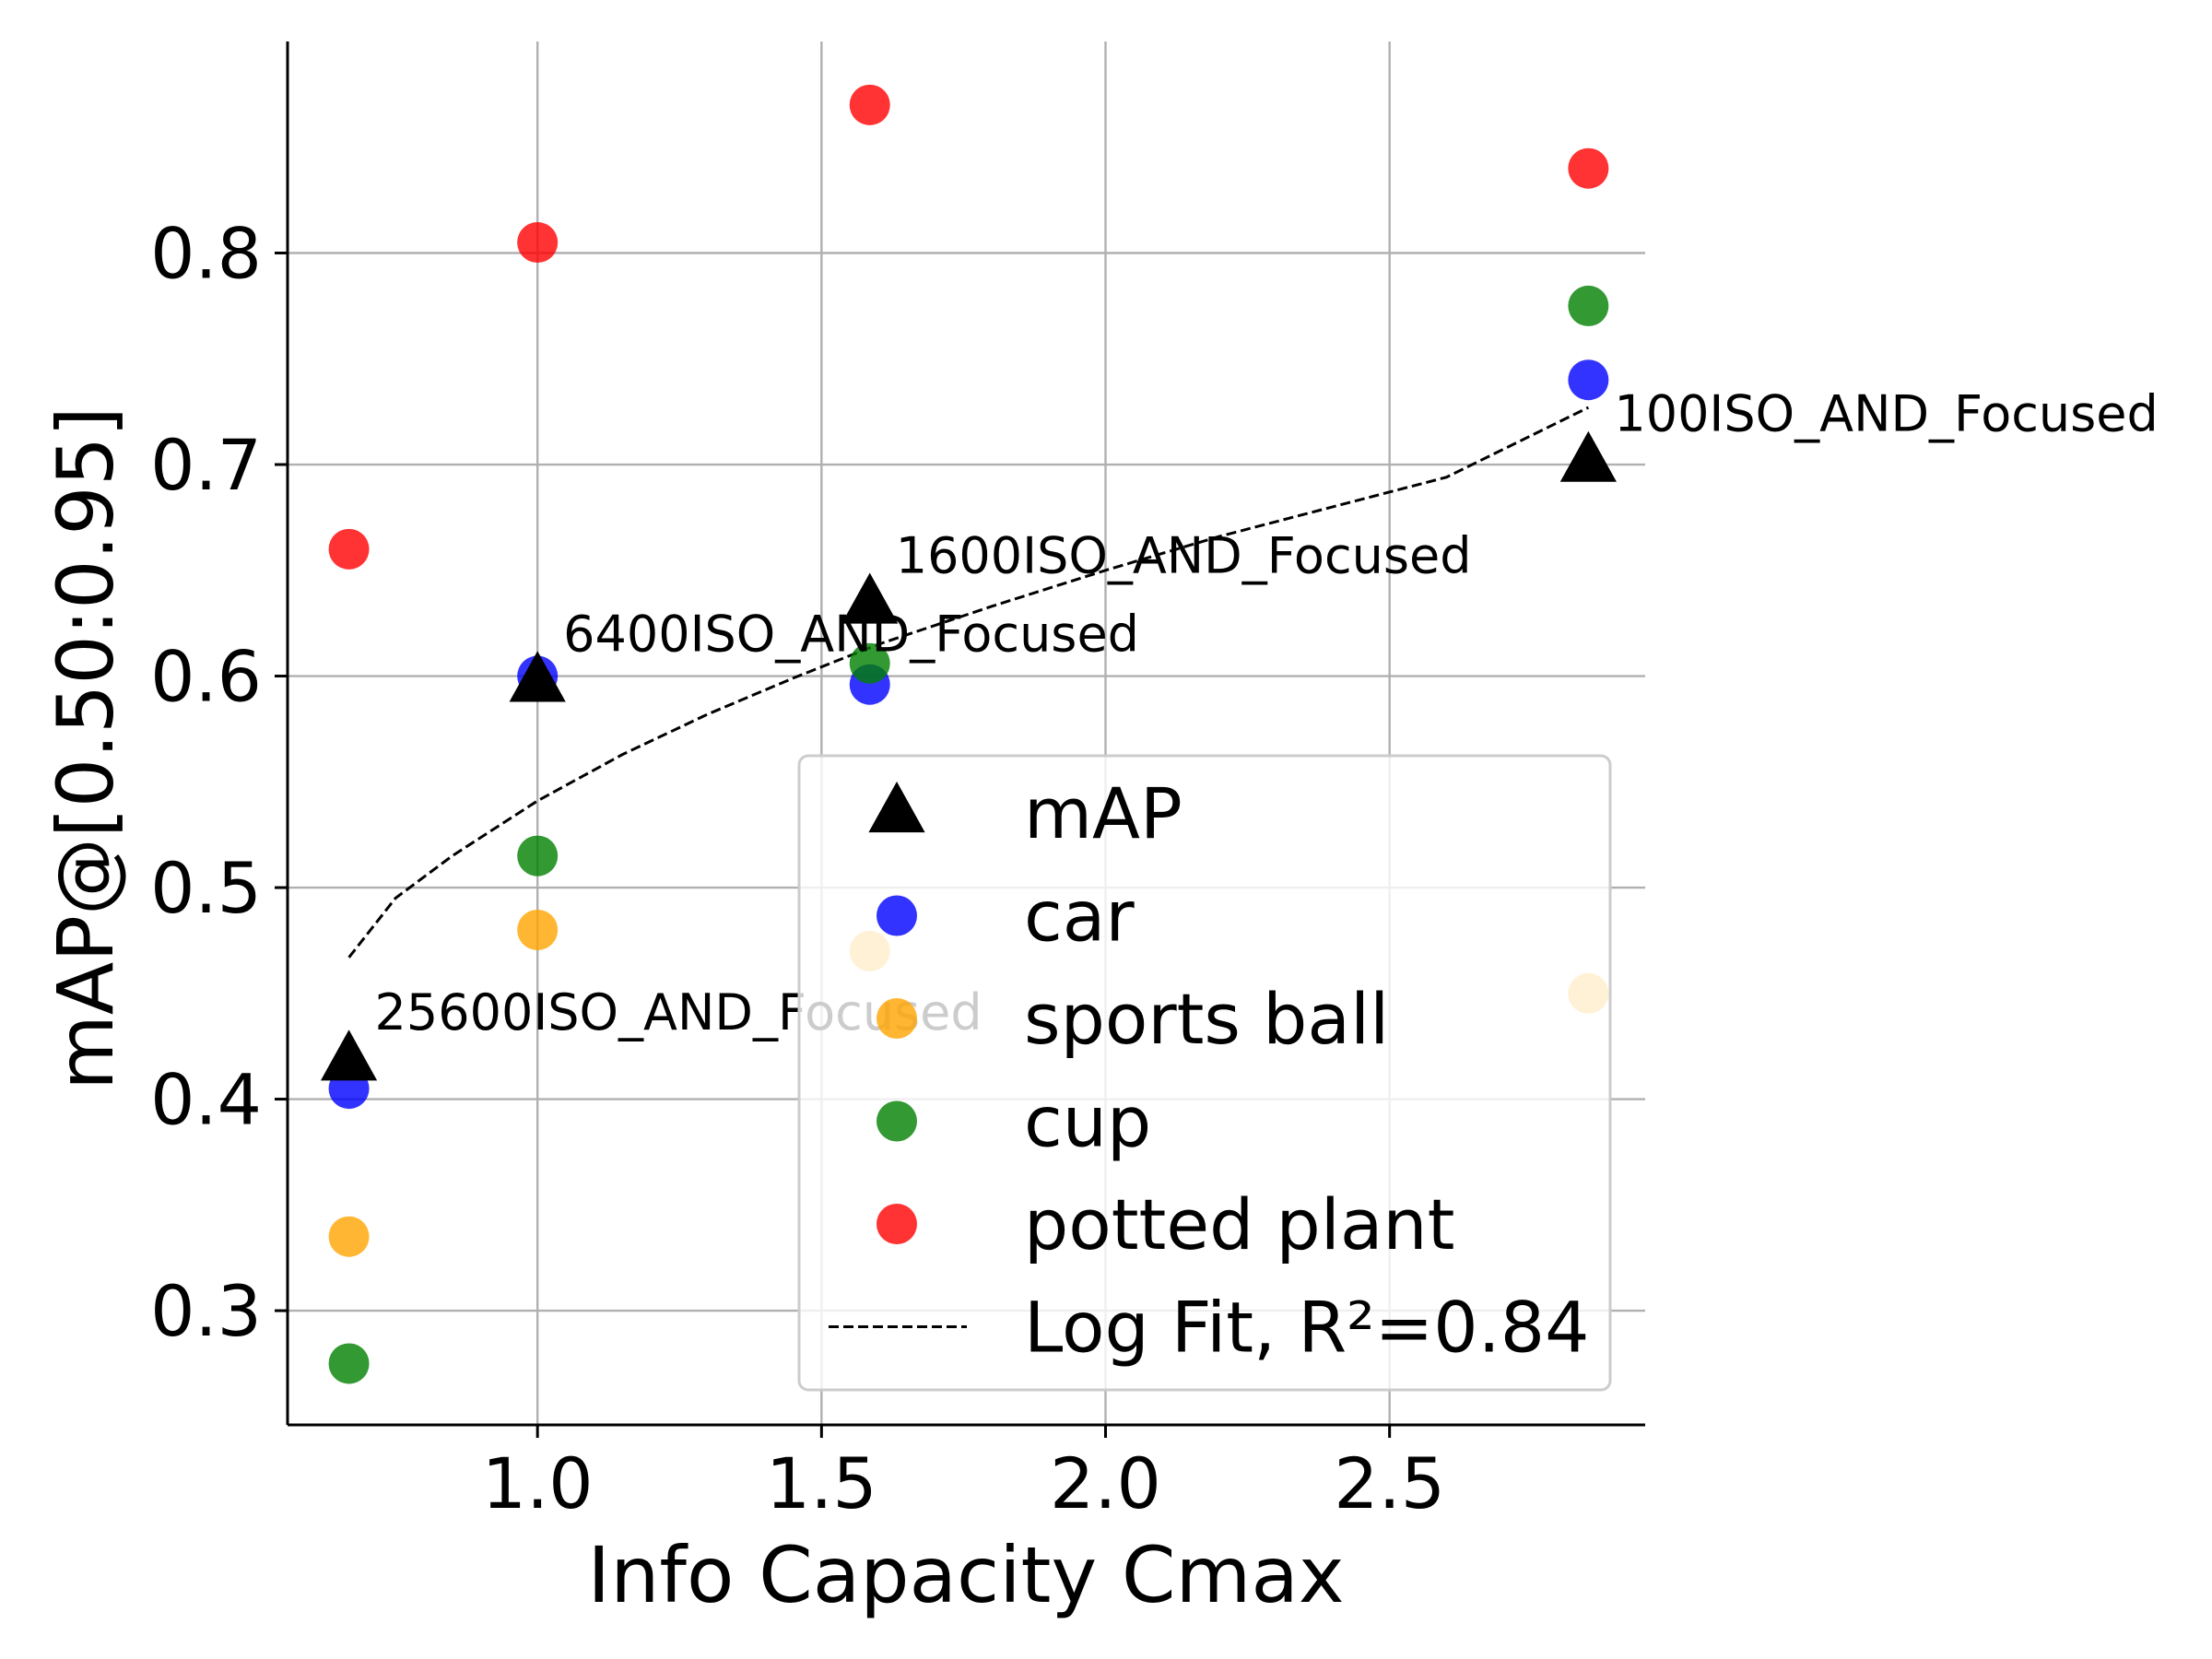 This screenshot has width=2212, height=1659. What do you see at coordinates (896, 807) in the screenshot?
I see `legend-marker-mAP` at bounding box center [896, 807].